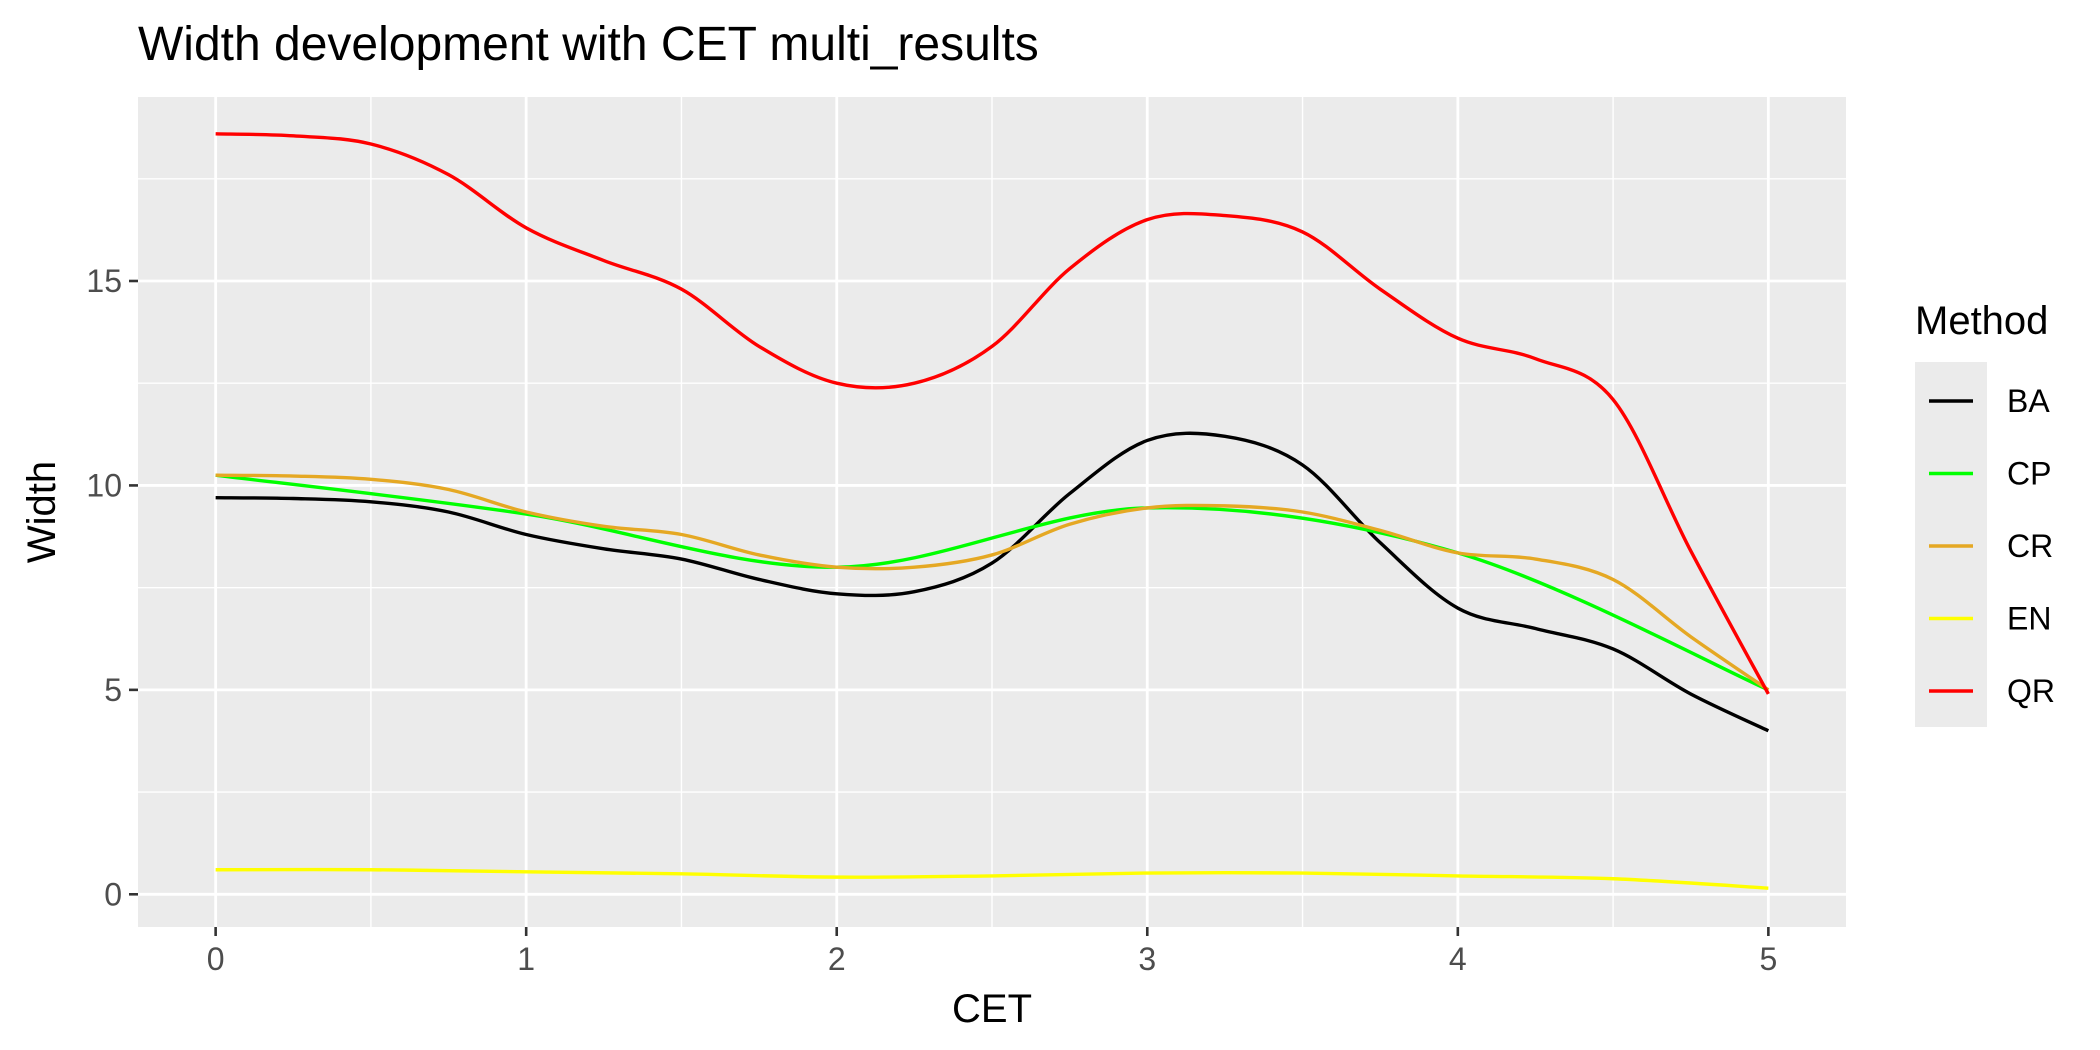 The height and width of the screenshot is (1050, 2100). I want to click on legend-items: BA CP CR EN QR, so click(1992, 546).